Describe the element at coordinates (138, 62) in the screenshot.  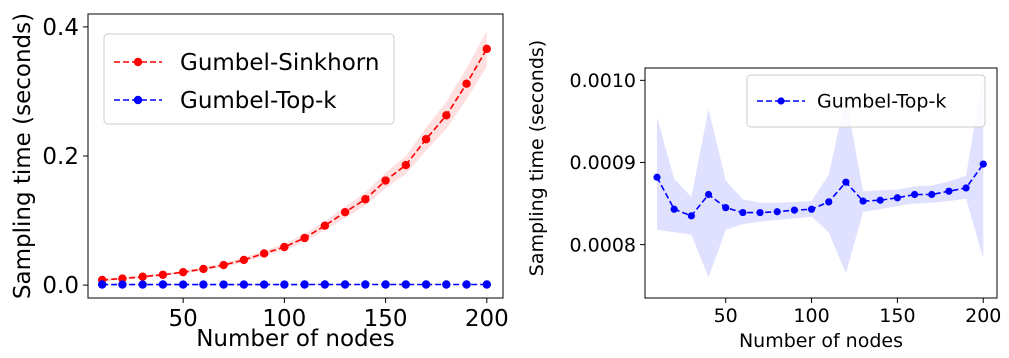
I see `legend-marker-gumbel-sinkhorn` at that location.